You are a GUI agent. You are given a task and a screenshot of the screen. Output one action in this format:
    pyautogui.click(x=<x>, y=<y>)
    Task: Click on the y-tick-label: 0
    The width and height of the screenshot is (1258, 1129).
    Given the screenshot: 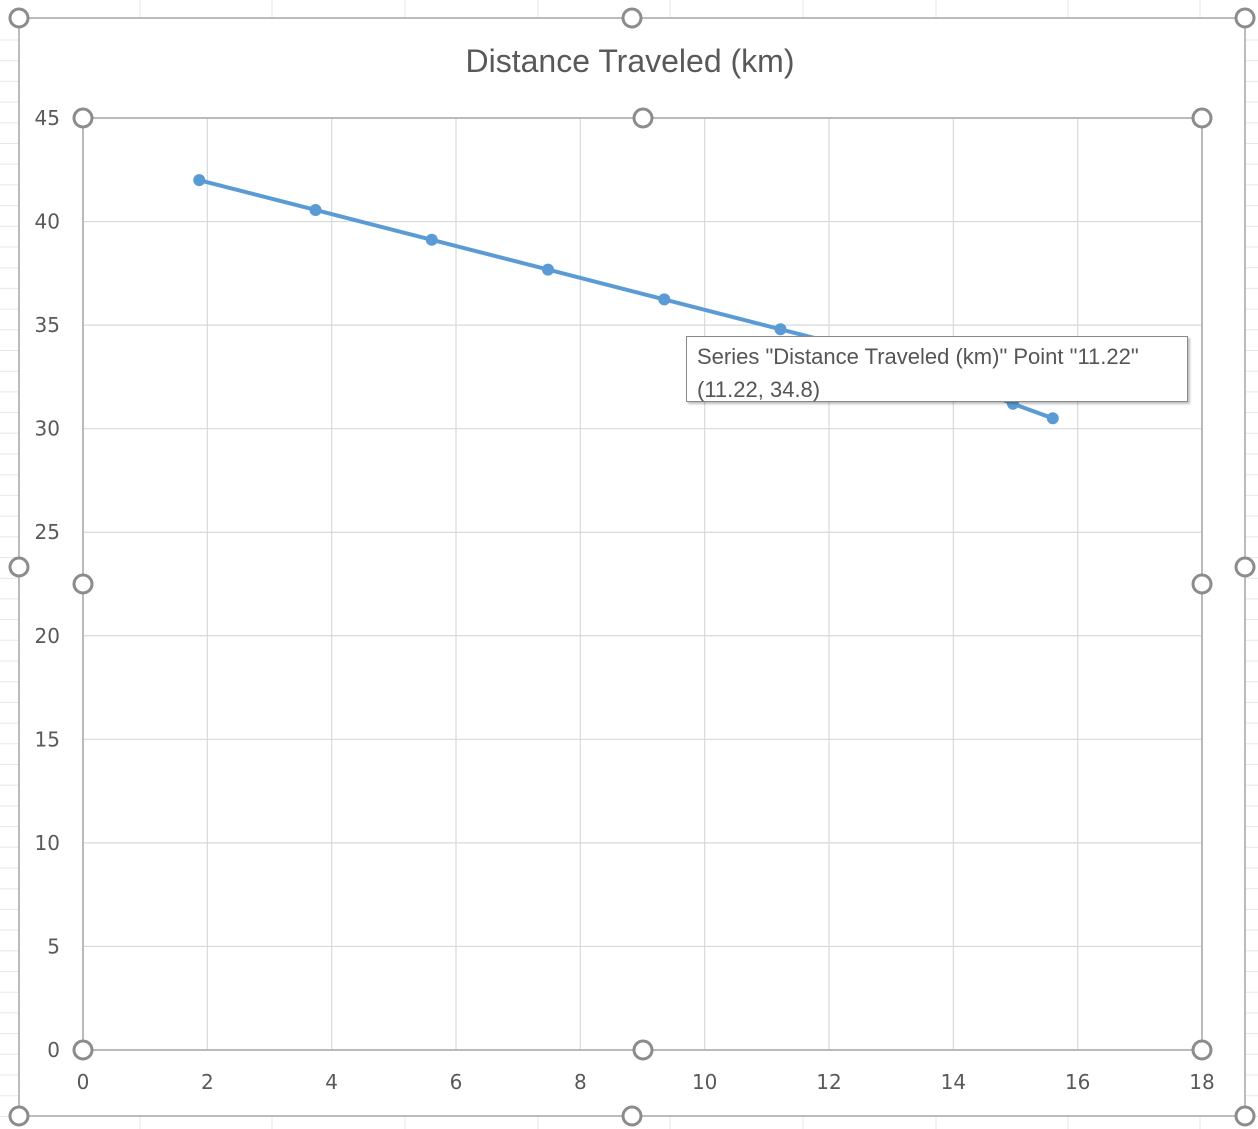 What is the action you would take?
    pyautogui.click(x=53, y=1050)
    